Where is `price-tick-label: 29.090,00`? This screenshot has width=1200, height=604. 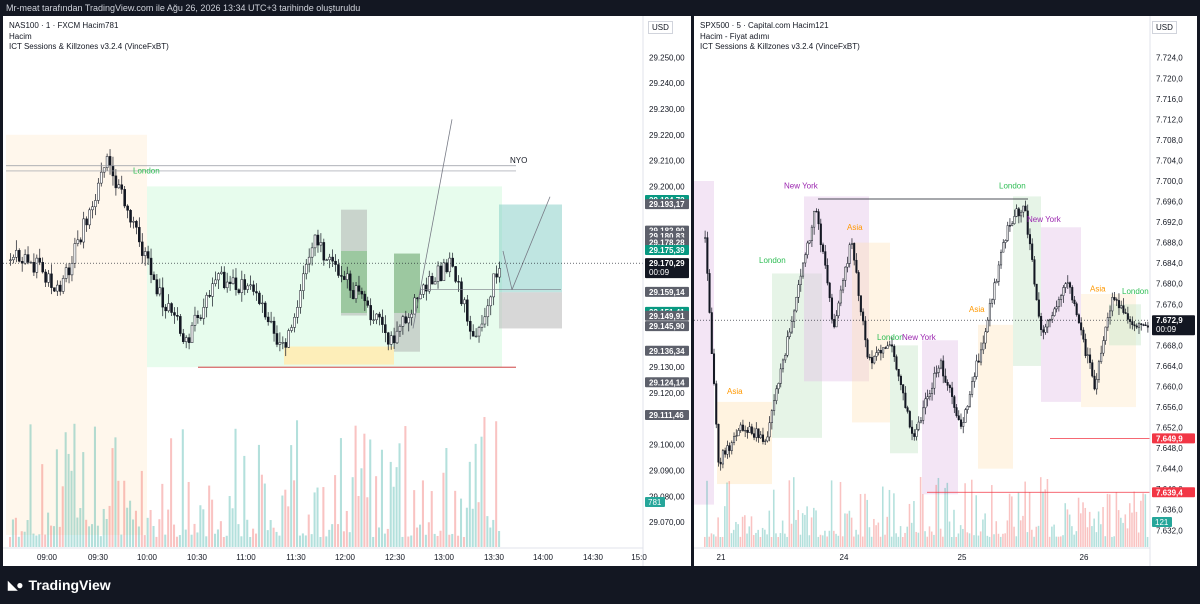 price-tick-label: 29.090,00 is located at coordinates (667, 470).